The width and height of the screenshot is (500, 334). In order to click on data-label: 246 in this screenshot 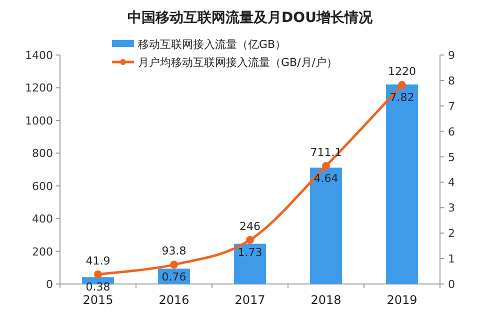, I will do `click(250, 226)`.